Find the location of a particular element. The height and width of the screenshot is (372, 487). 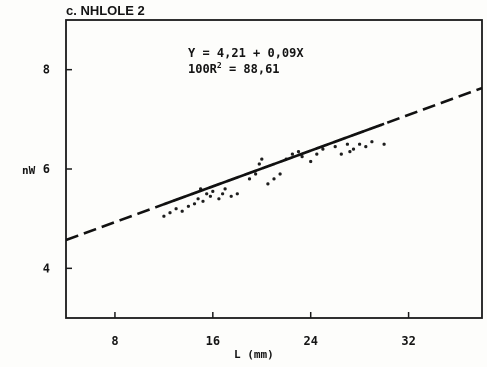

x-tick-label-0: 8 is located at coordinates (114, 341).